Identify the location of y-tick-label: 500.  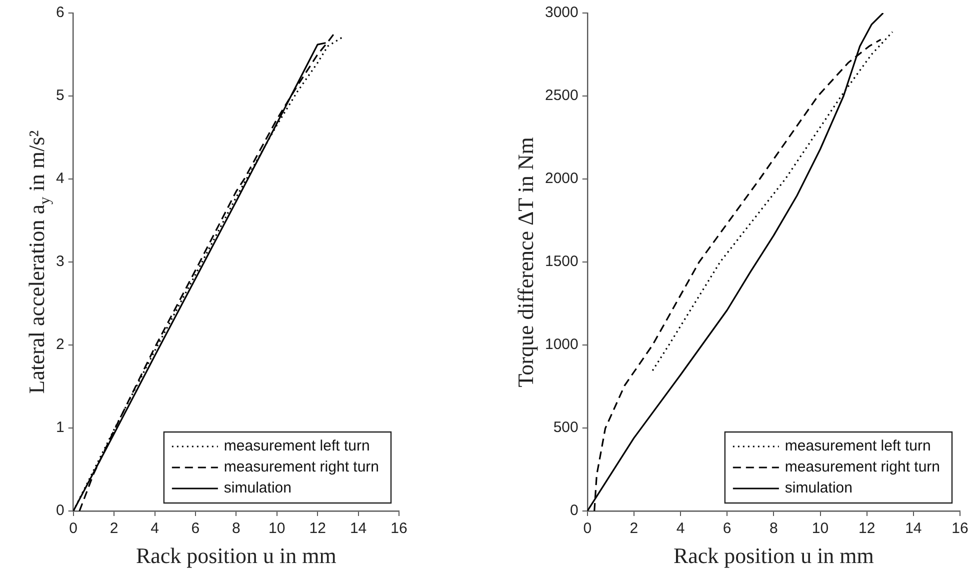
(565, 427).